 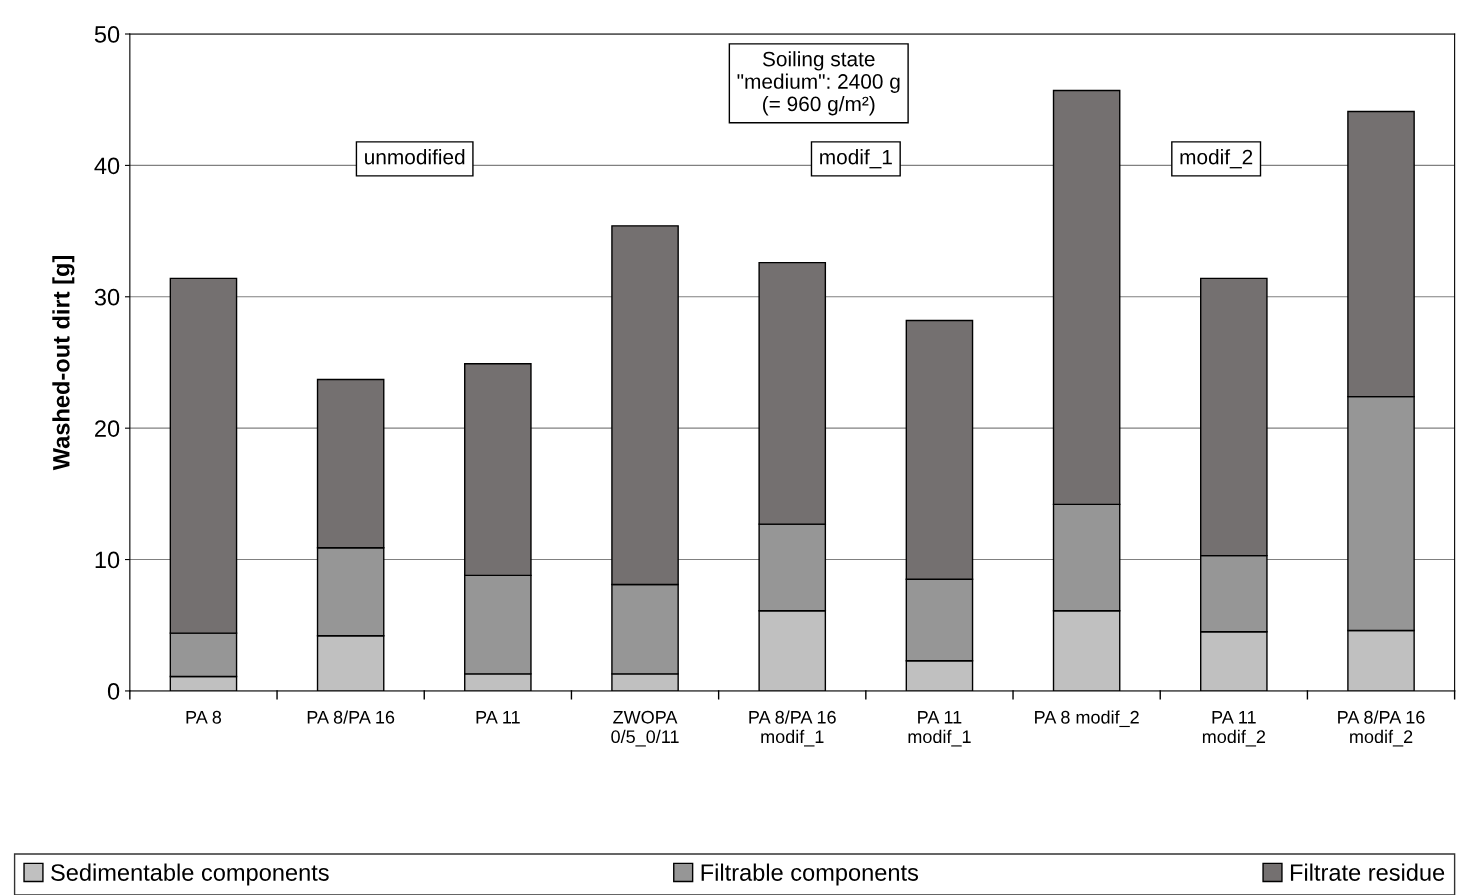 What do you see at coordinates (107, 560) in the screenshot?
I see `y-tick-label: 10` at bounding box center [107, 560].